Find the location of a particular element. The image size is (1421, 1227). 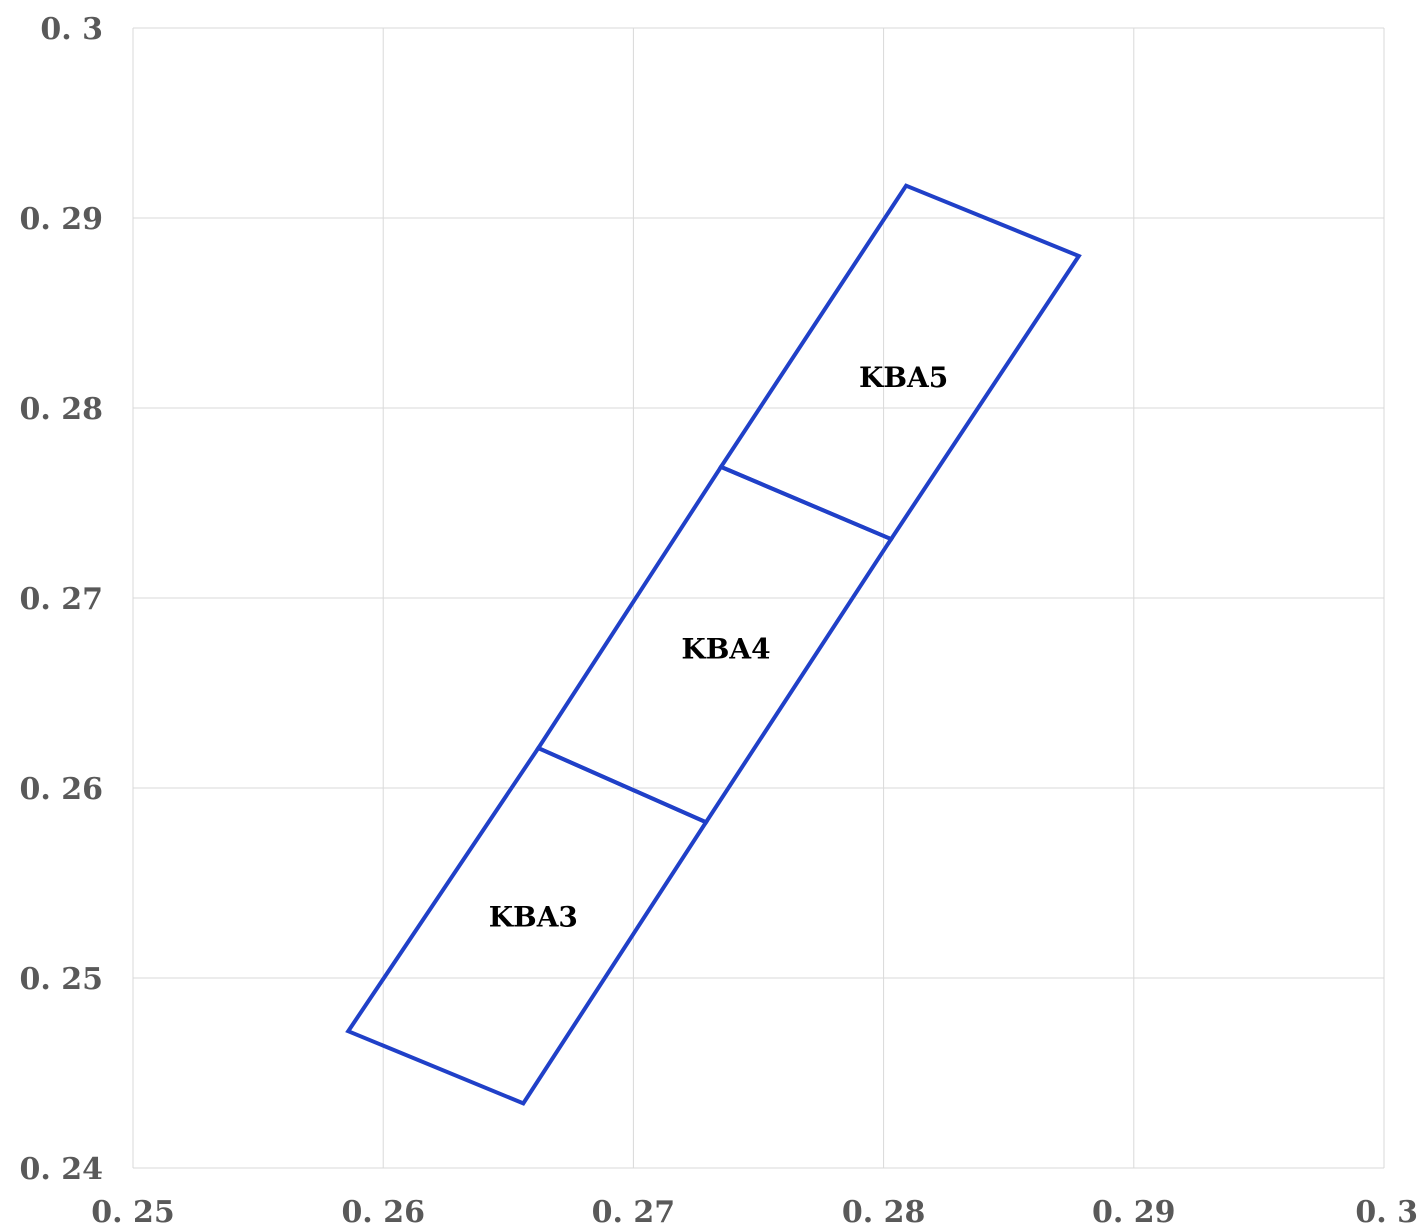

y-tick-label: 0. 25 is located at coordinates (61, 979).